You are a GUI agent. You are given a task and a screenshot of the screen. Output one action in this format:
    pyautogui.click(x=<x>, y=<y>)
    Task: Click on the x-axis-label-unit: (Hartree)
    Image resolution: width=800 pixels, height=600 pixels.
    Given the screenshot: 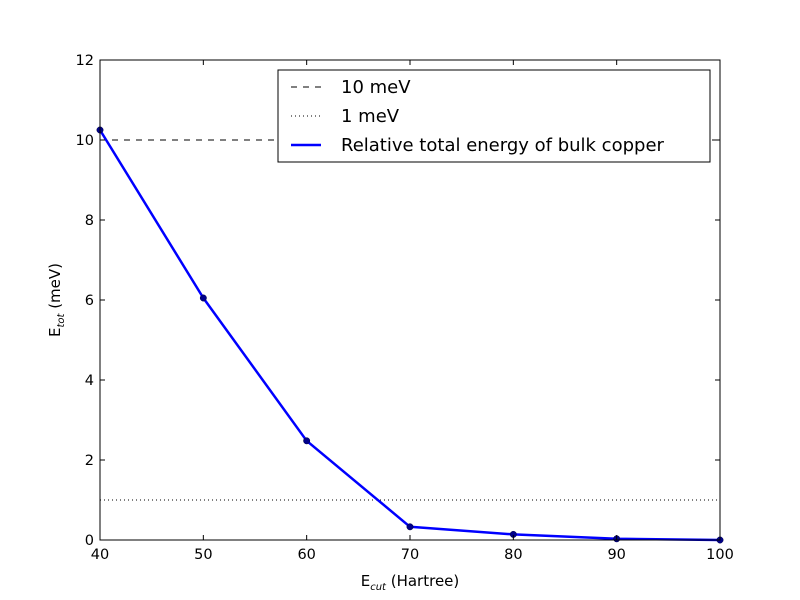 What is the action you would take?
    pyautogui.click(x=422, y=581)
    